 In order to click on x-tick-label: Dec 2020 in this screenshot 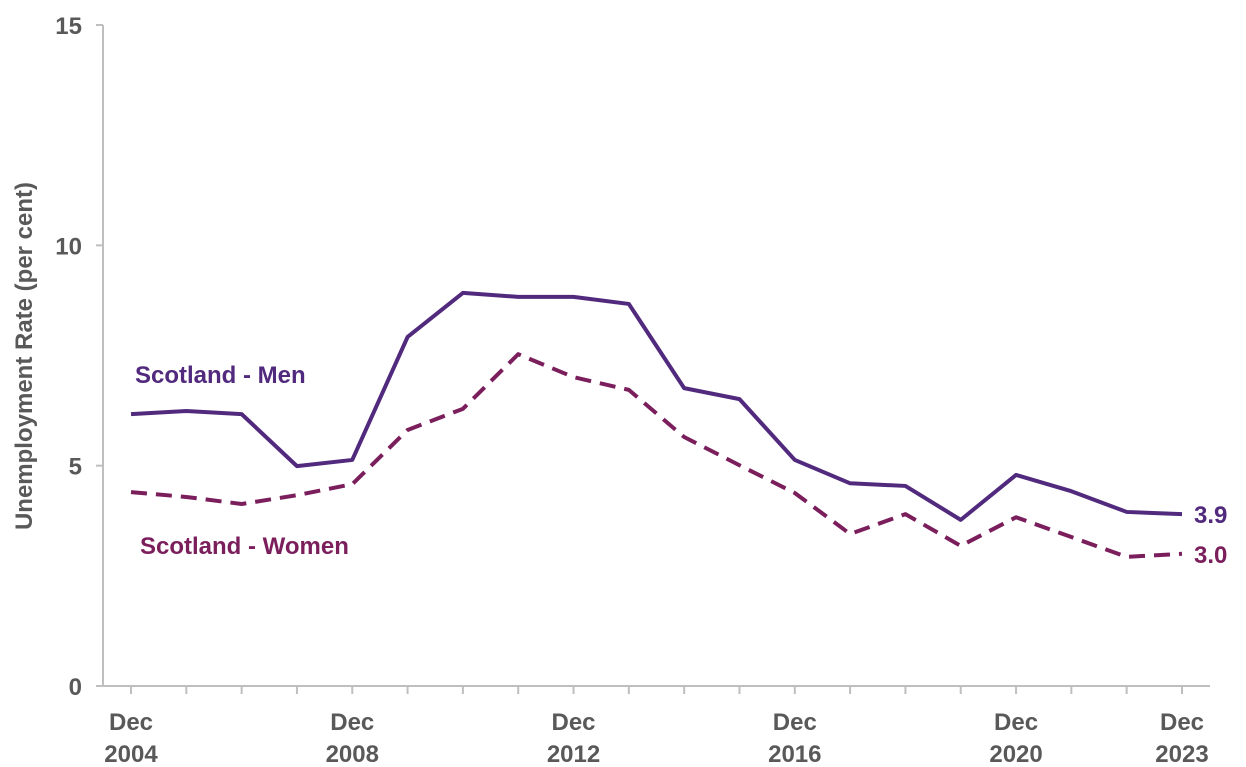, I will do `click(1015, 738)`.